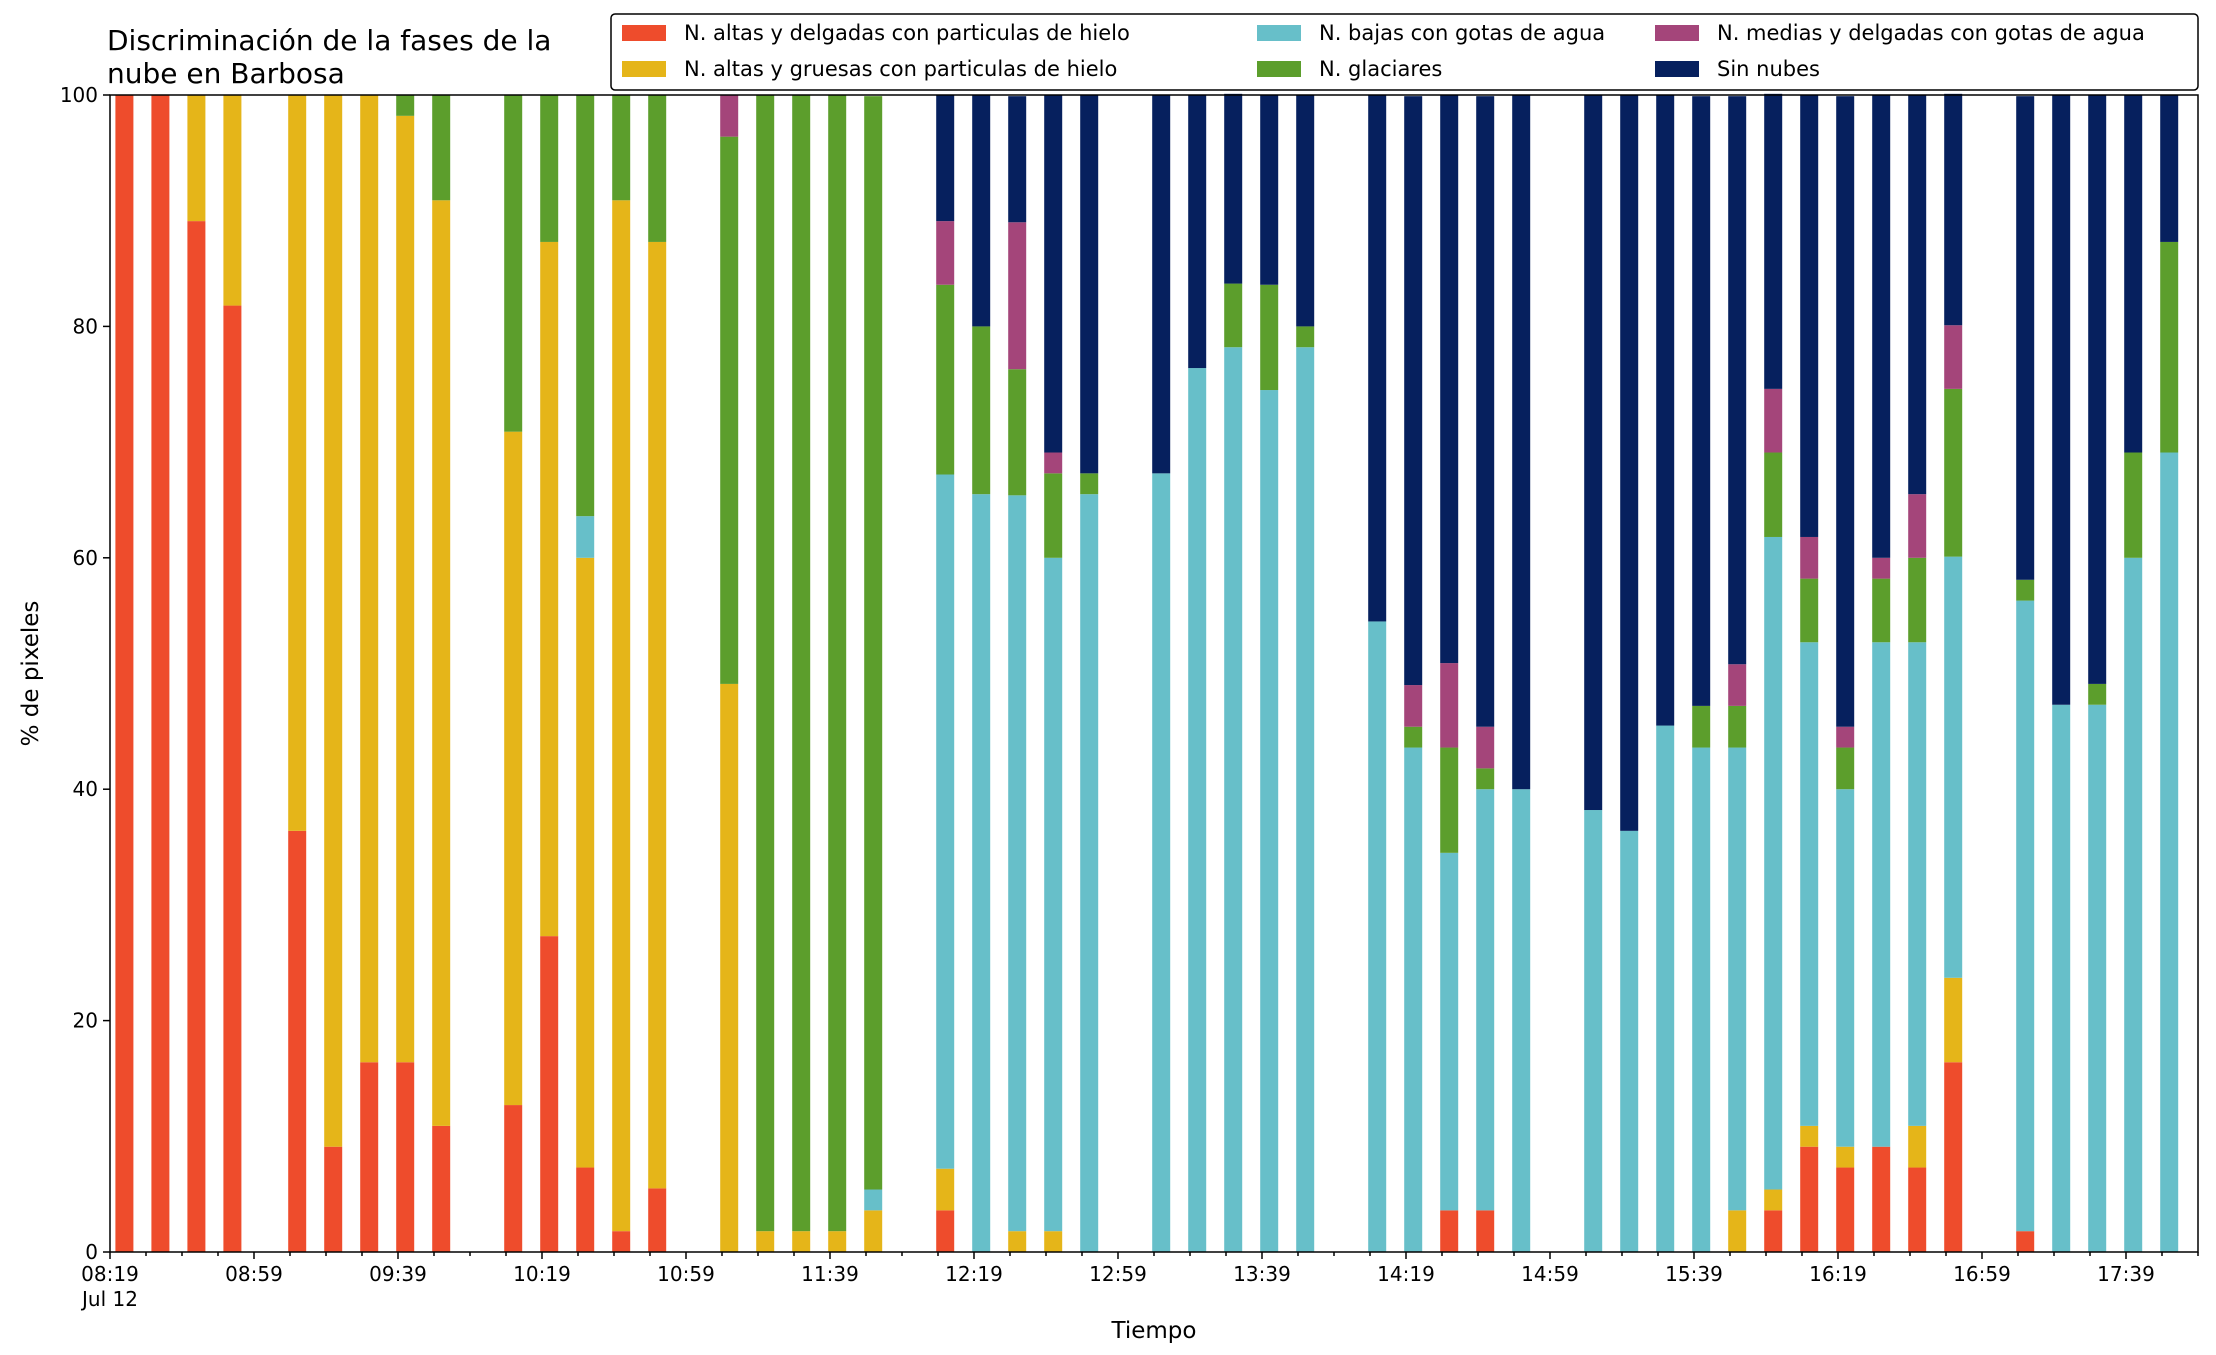 The width and height of the screenshot is (2216, 1355). I want to click on chart-title-line-1: Discriminación de la fases de la, so click(329, 40).